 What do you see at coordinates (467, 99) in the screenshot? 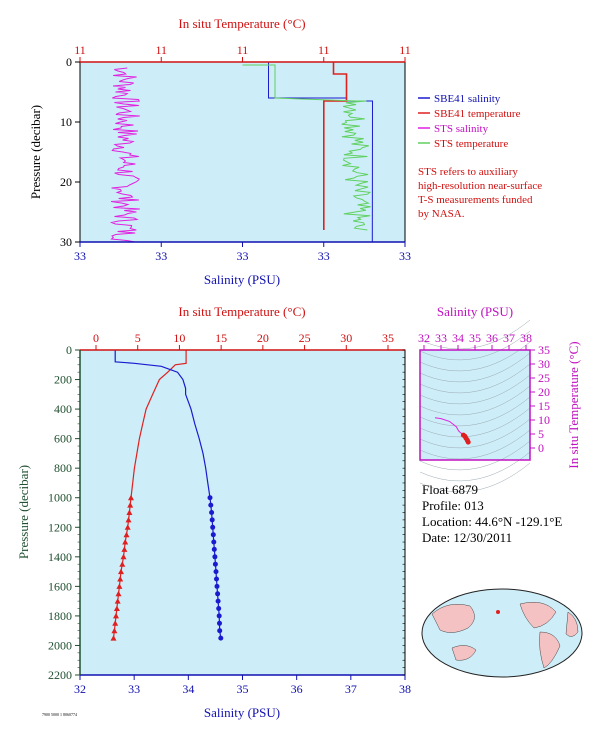
I see `legend-sbe-salinity: SBE41 salinity` at bounding box center [467, 99].